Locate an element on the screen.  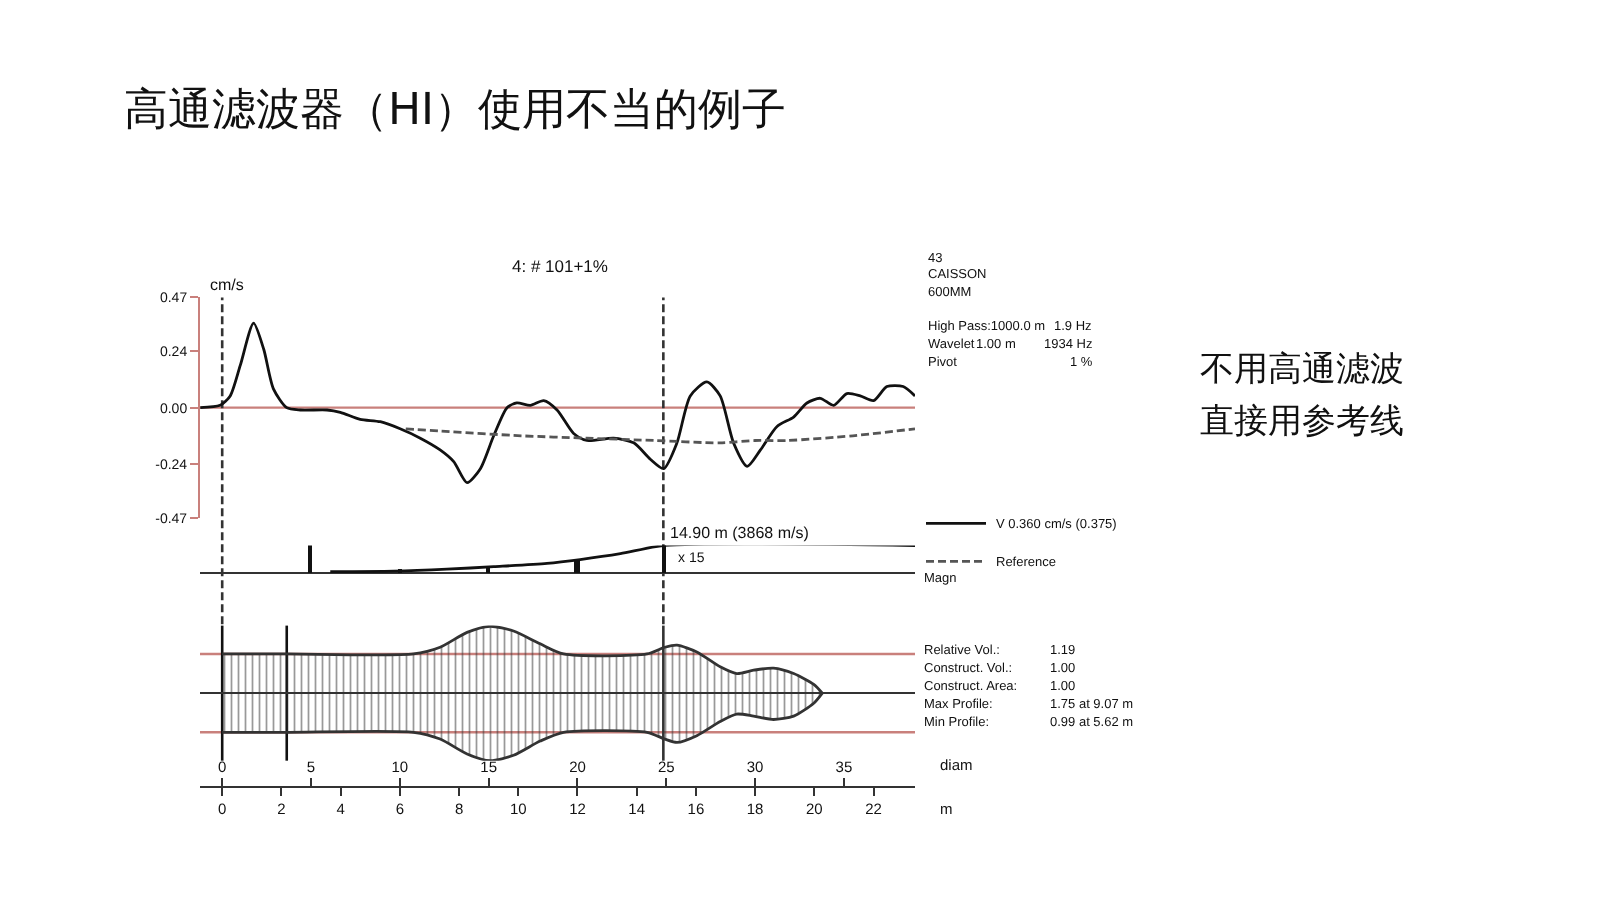
text: 不用高通滤波 is located at coordinates (1302, 370).